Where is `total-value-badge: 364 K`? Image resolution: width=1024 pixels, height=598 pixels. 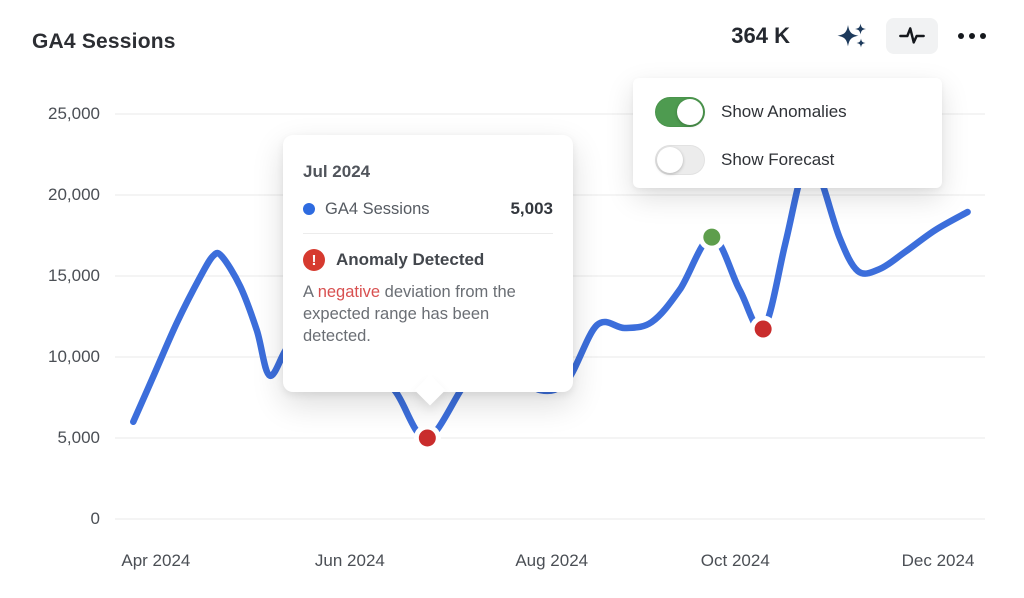
total-value-badge: 364 K is located at coordinates (760, 35).